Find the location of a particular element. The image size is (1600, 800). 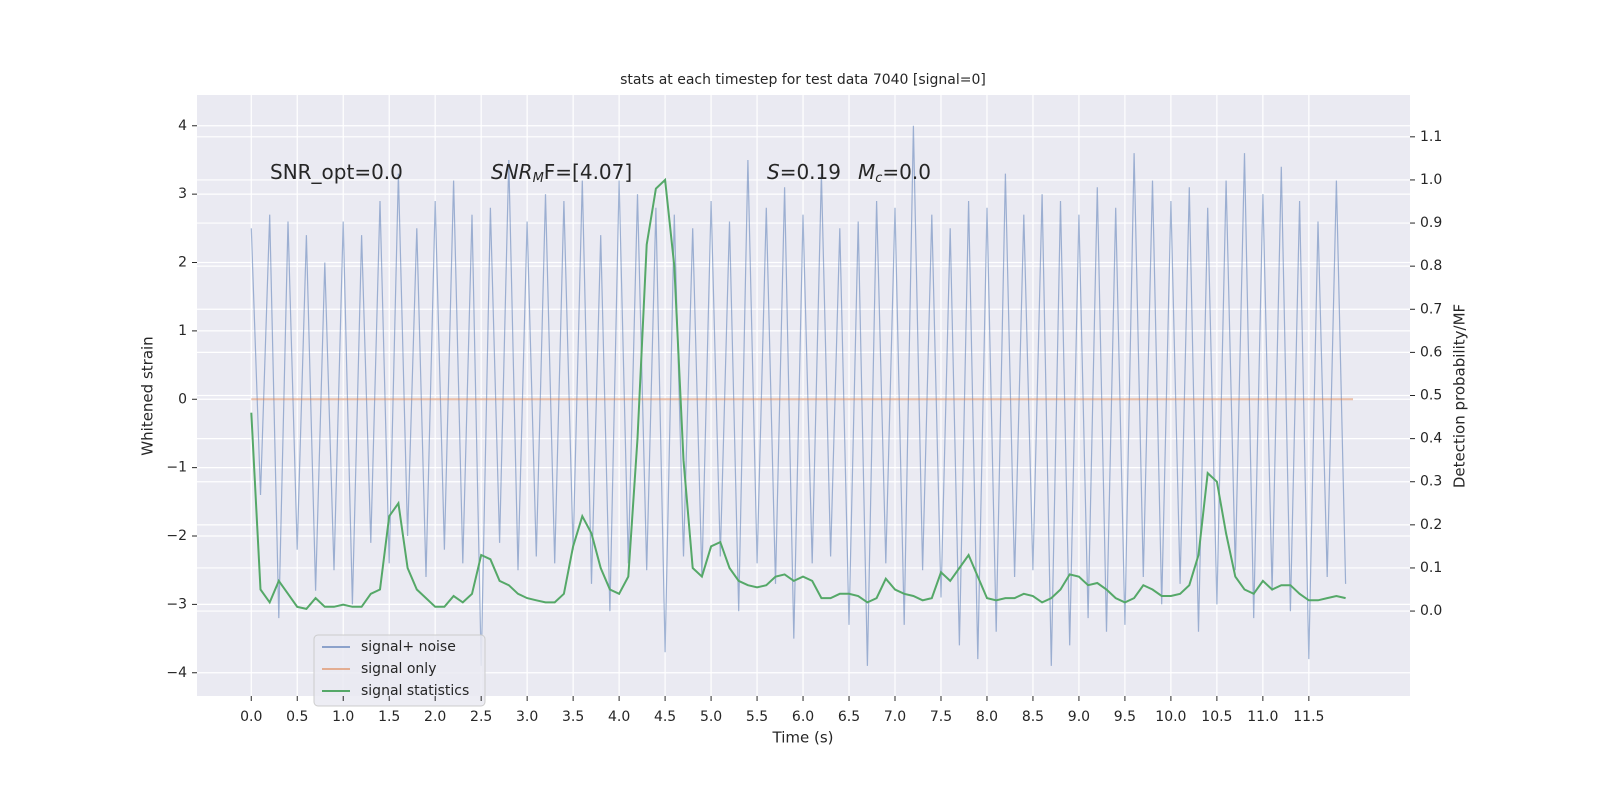

annotation-tail: F=[4.07] is located at coordinates (588, 172).